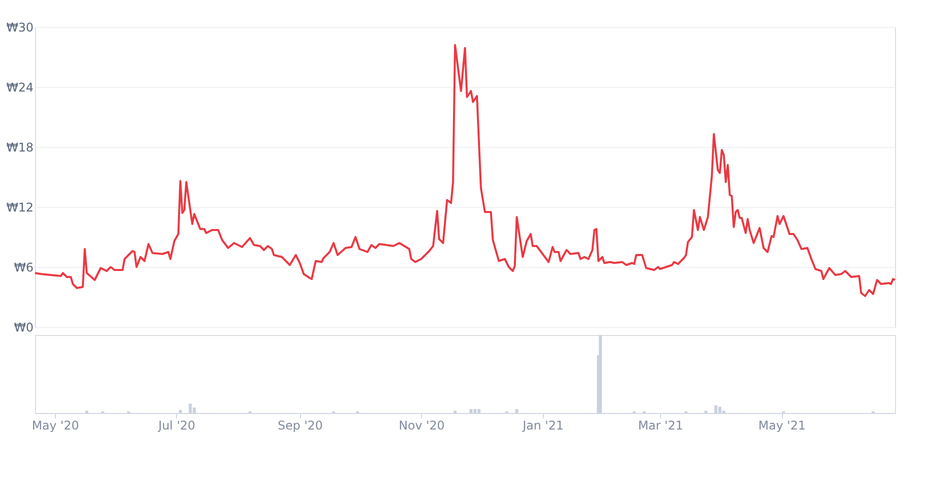  I want to click on y-tick-label: ₩6, so click(24, 267).